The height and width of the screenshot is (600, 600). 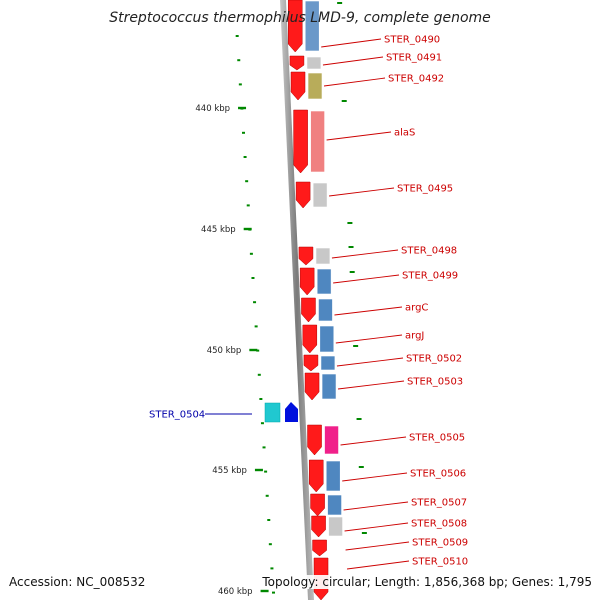 I want to click on gene-label: STER_0509, so click(x=440, y=543).